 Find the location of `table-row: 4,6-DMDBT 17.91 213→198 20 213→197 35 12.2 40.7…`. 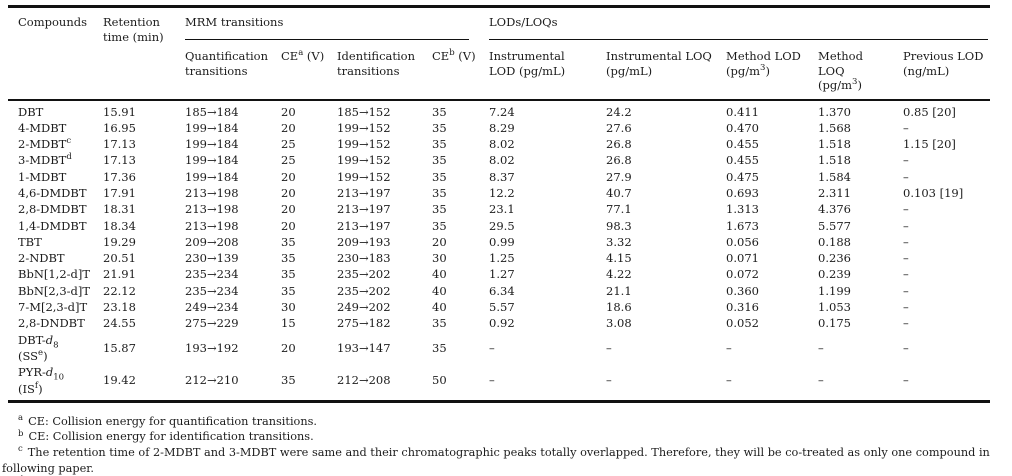

table-row: 4,6-DMDBT 17.91 213→198 20 213→197 35 12.2 40.7… is located at coordinates (499, 193).